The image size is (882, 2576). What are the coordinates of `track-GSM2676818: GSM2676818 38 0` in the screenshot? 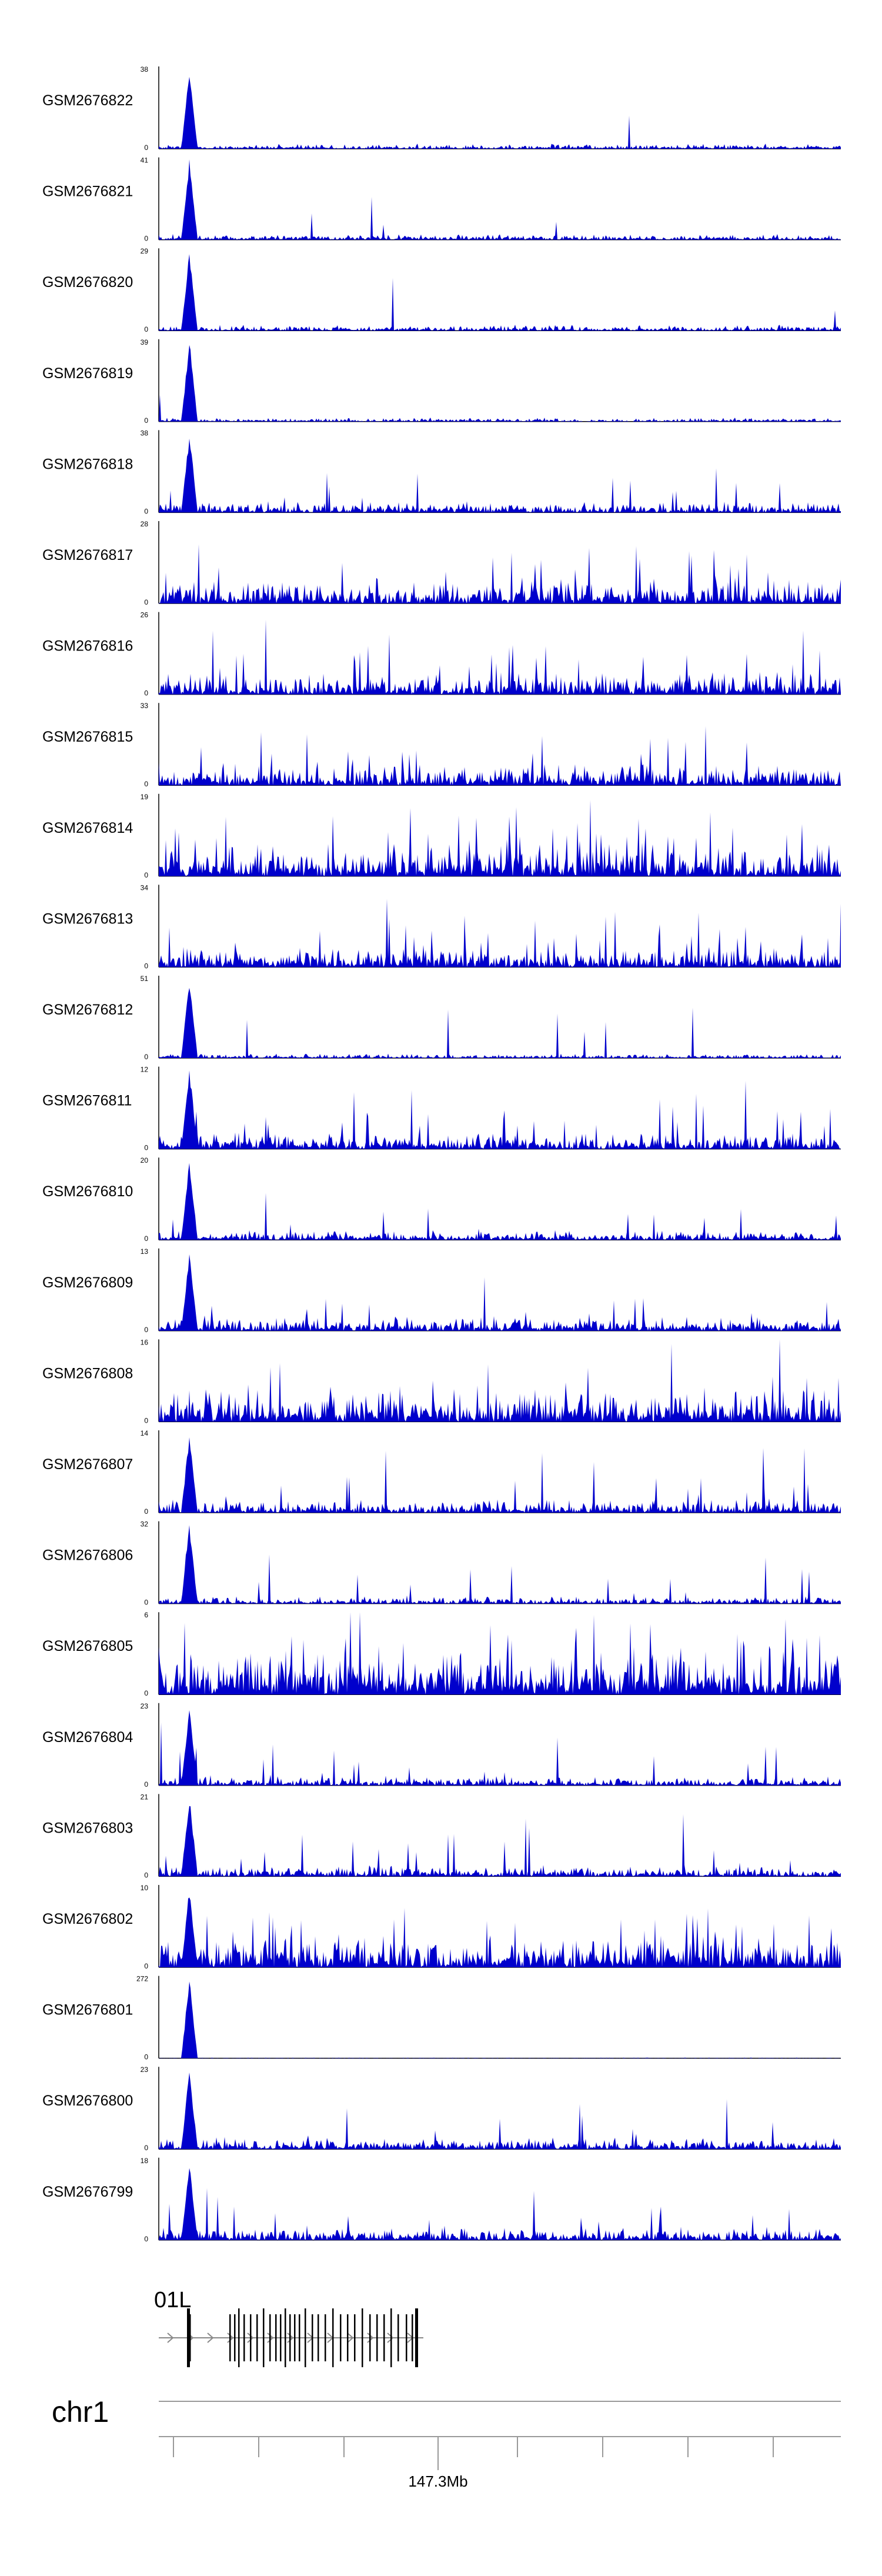 It's located at (441, 472).